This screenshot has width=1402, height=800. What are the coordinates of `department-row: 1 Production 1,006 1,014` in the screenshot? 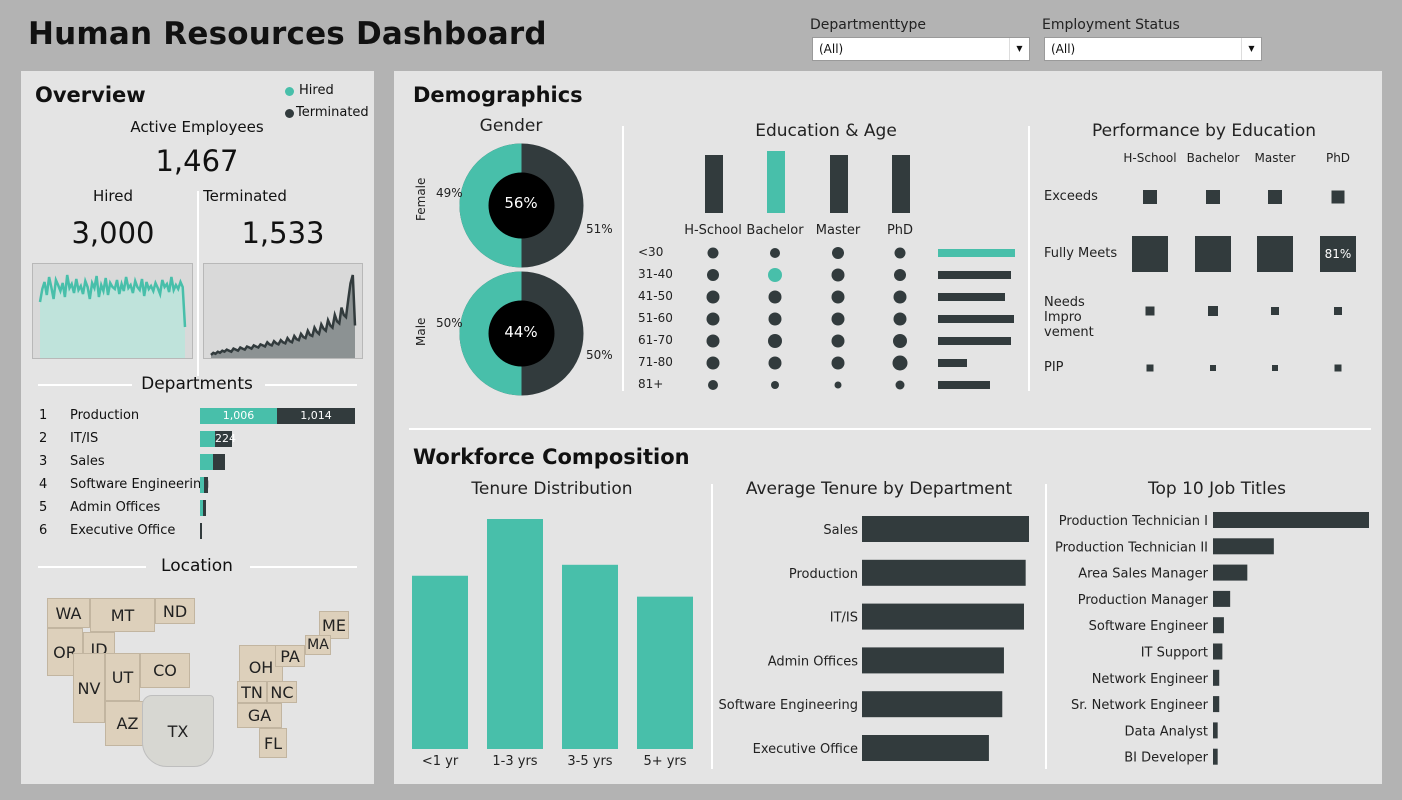 It's located at (209, 416).